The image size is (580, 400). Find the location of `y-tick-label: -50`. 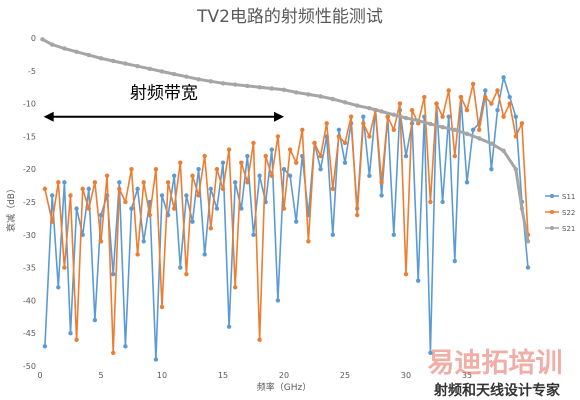

y-tick-label: -50 is located at coordinates (29, 366).